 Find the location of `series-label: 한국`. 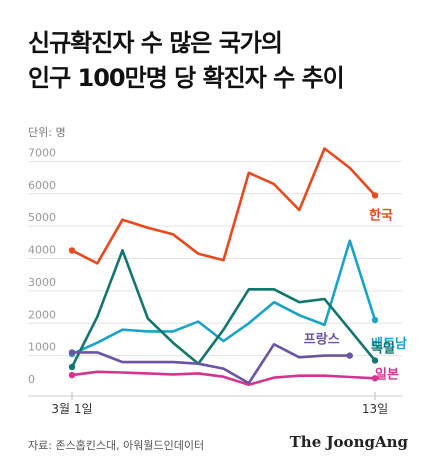

series-label: 한국 is located at coordinates (381, 215).